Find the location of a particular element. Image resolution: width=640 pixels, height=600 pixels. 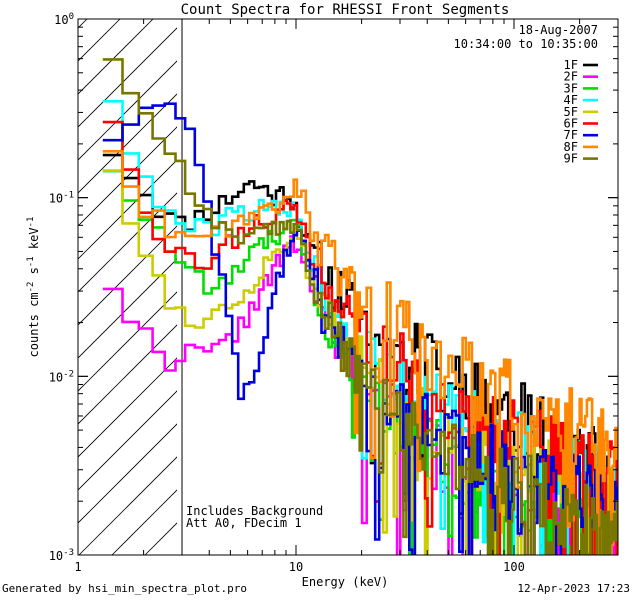

x-tick-label: 10 is located at coordinates (296, 567).